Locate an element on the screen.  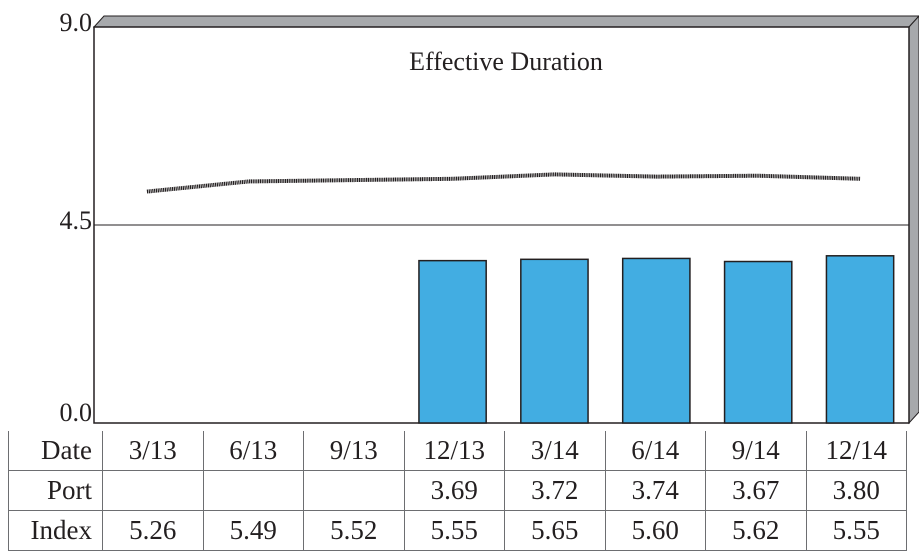
table-cell-index: 5.49 is located at coordinates (253, 530).